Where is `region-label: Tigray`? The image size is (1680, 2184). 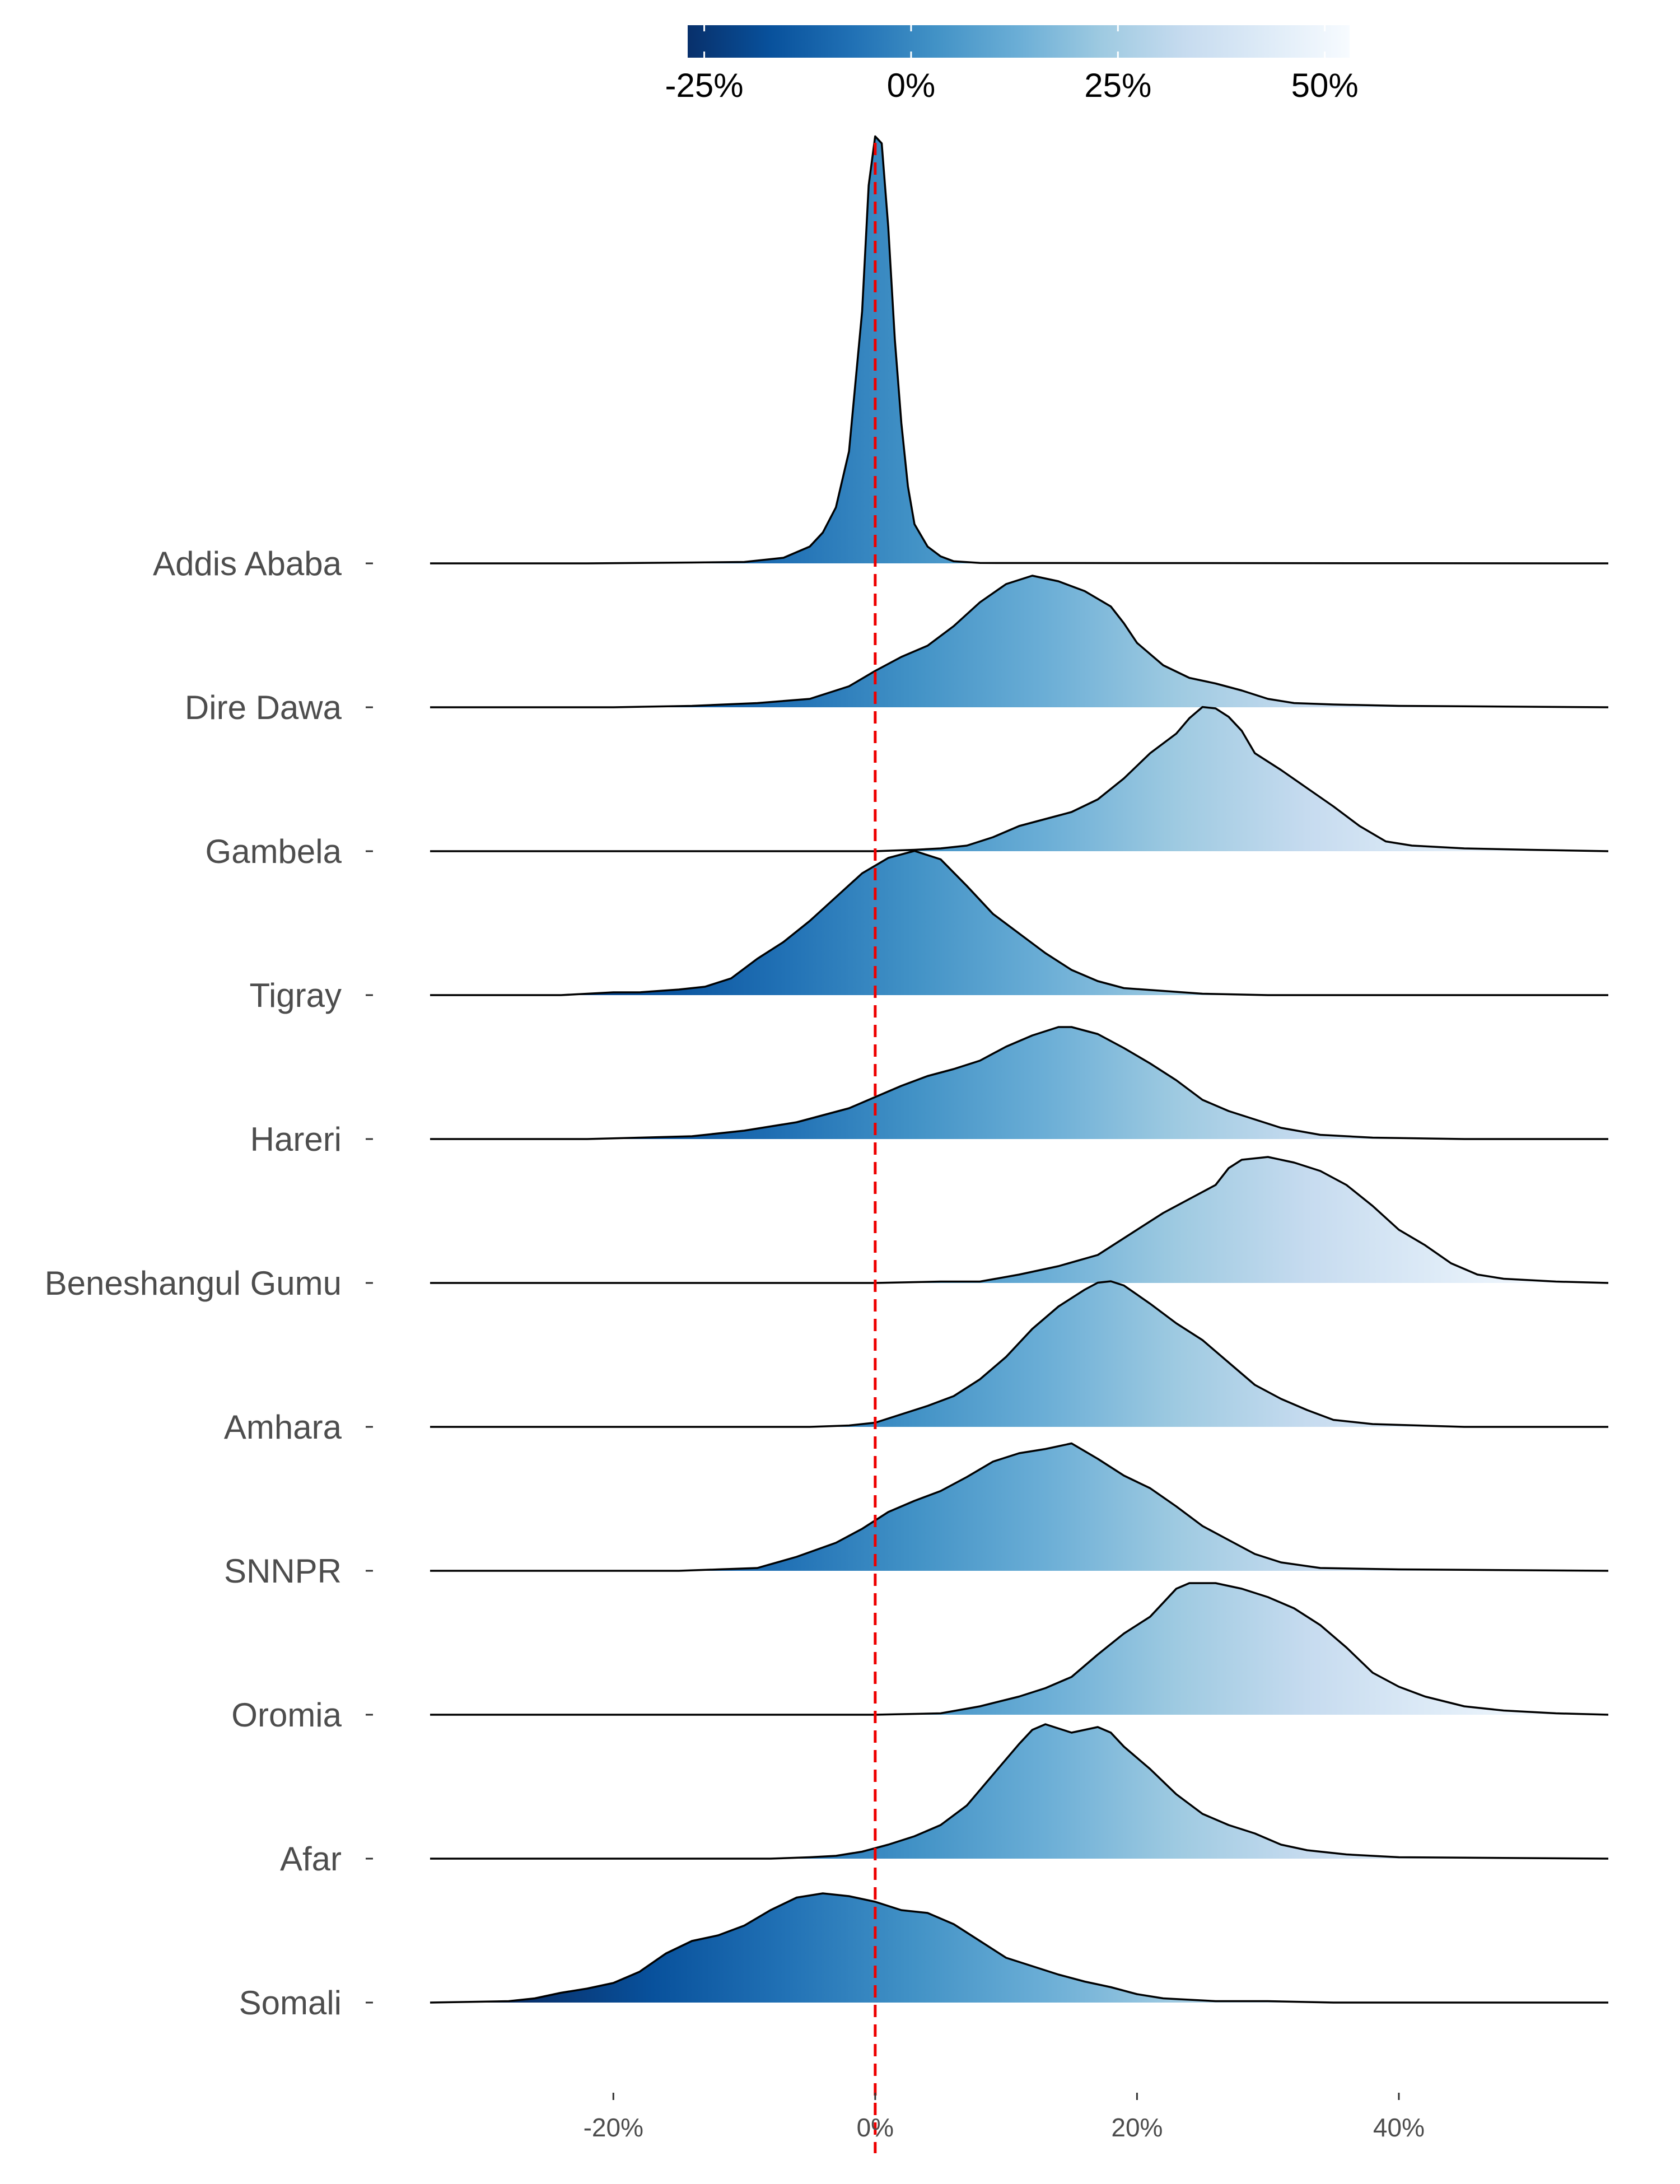 region-label: Tigray is located at coordinates (296, 996).